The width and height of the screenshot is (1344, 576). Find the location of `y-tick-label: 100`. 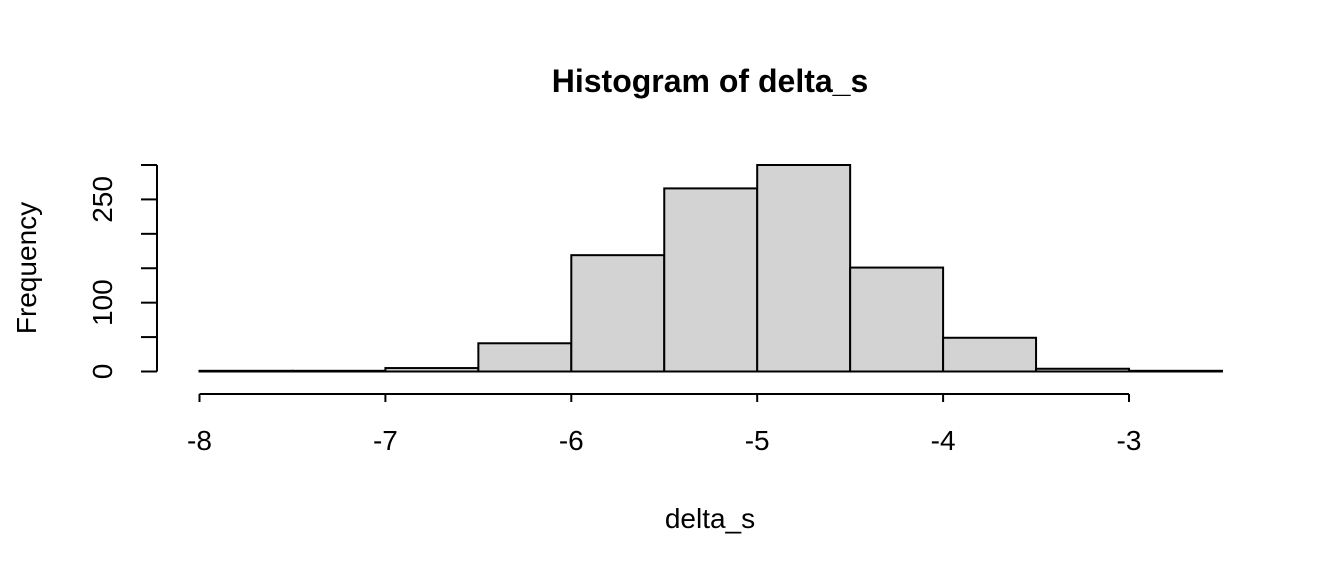

y-tick-label: 100 is located at coordinates (102, 302).